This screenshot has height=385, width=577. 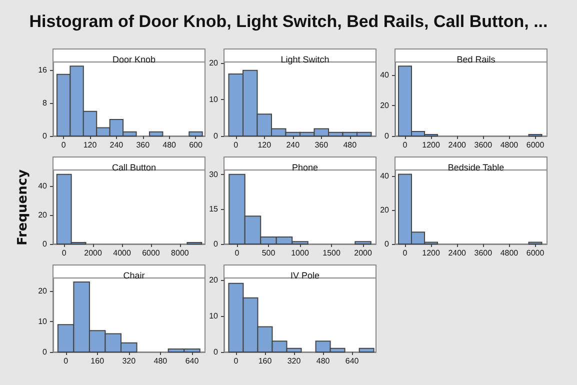 What do you see at coordinates (134, 167) in the screenshot?
I see `chart-title: Call Button` at bounding box center [134, 167].